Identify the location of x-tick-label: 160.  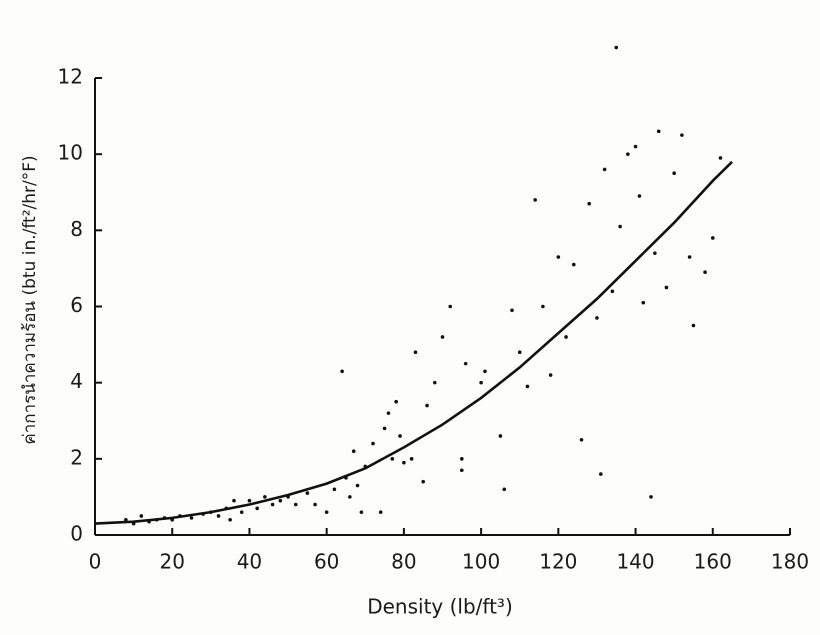
(713, 562).